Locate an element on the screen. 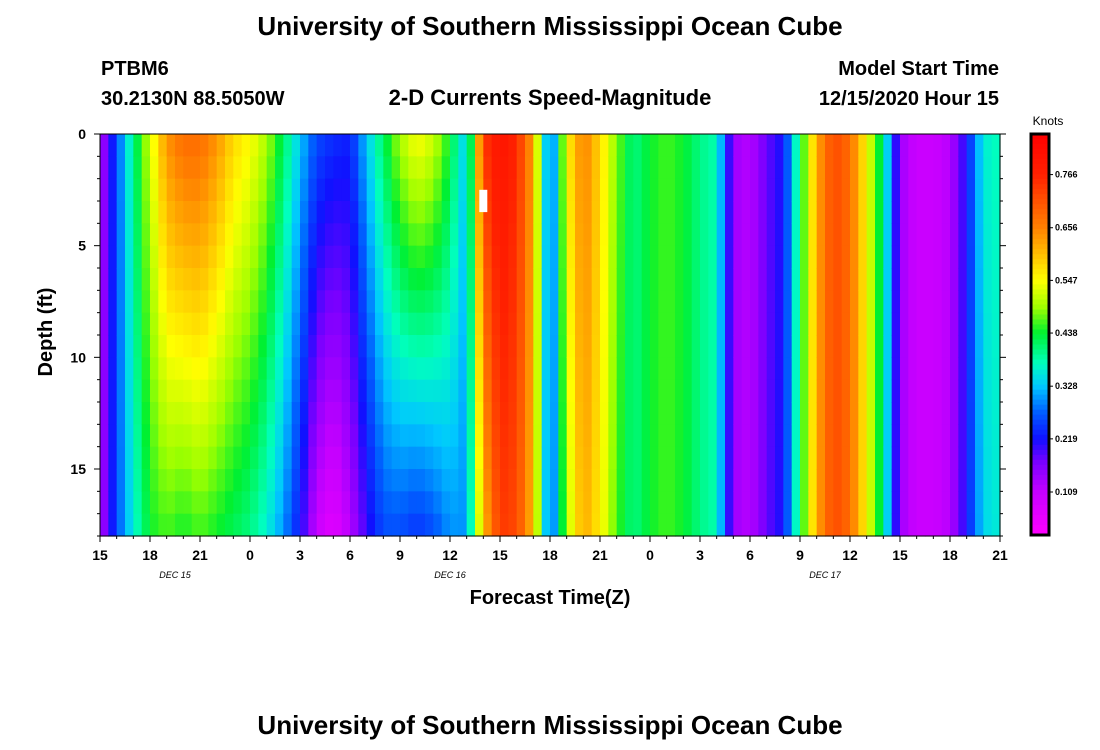 This screenshot has width=1100, height=750. day-label: DEC 16 is located at coordinates (450, 575).